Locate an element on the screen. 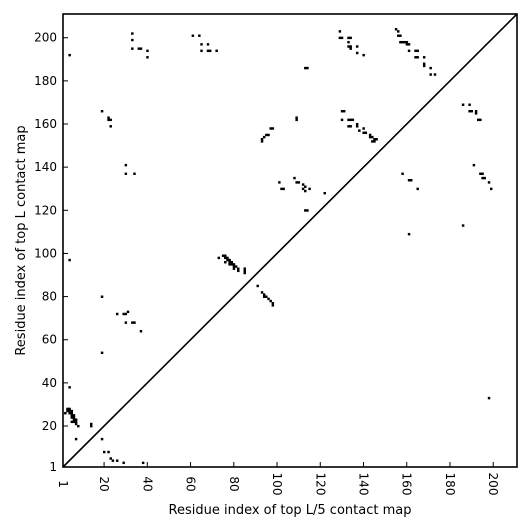 This screenshot has height=531, width=531. y-tick-label: 20 is located at coordinates (49, 426).